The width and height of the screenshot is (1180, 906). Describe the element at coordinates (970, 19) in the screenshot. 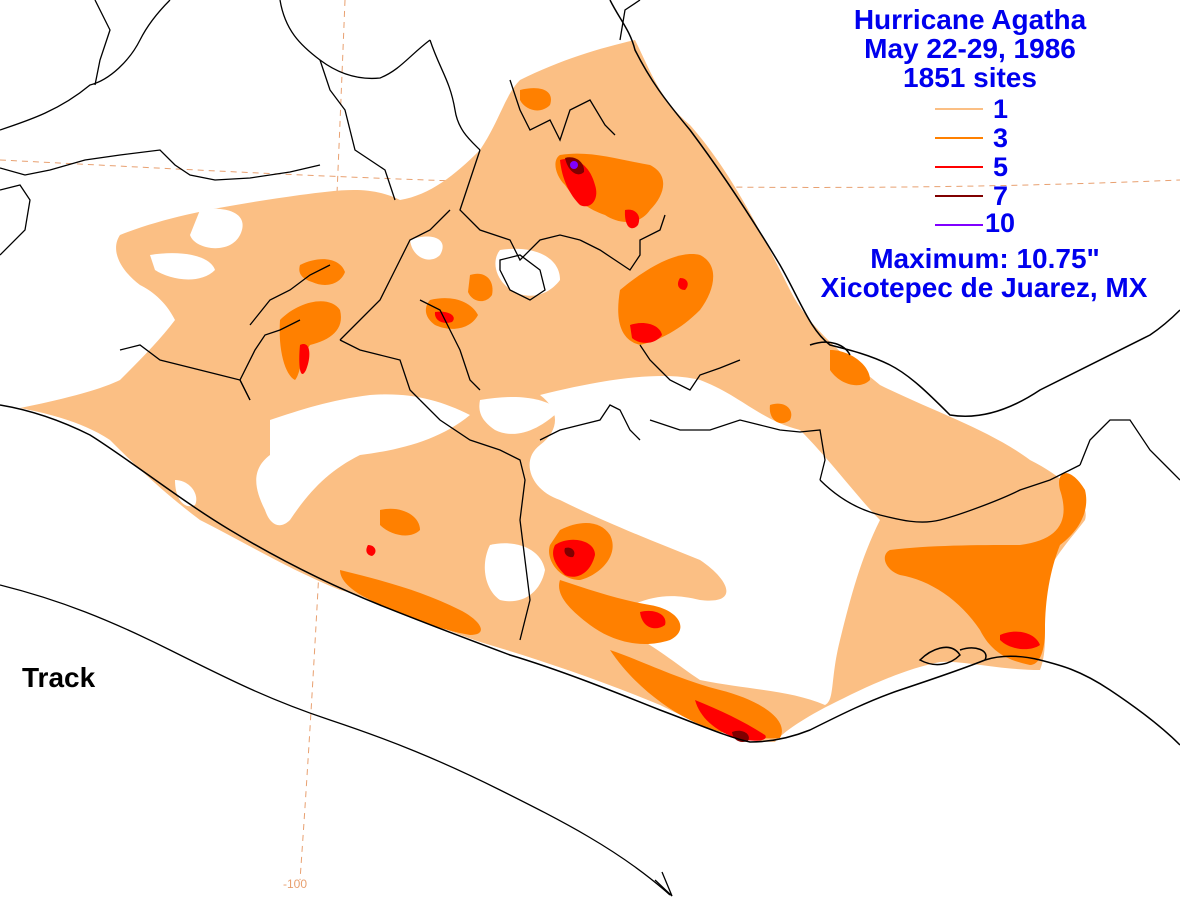

I see `title-line-1: Hurricane Agatha` at that location.